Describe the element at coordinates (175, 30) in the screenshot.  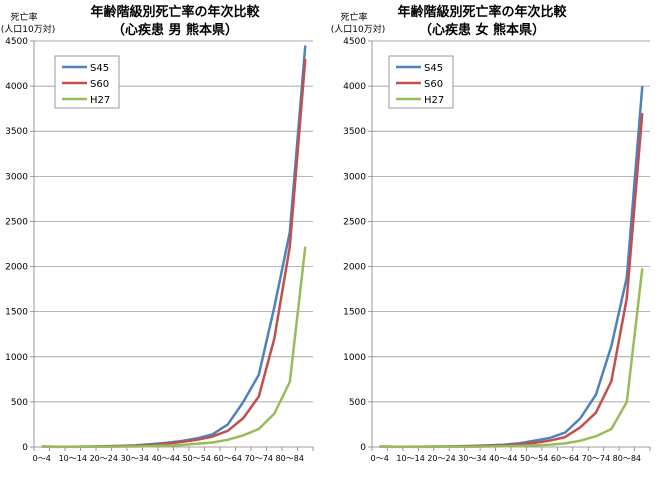
I see `chart-subtitle: （心疾患 男 熊本県）` at that location.